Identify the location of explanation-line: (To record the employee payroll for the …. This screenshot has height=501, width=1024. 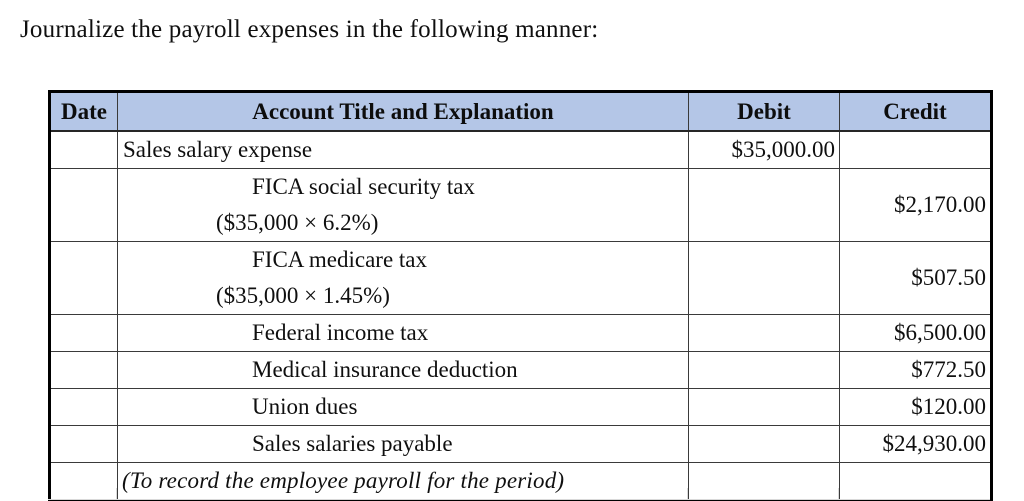
(343, 480).